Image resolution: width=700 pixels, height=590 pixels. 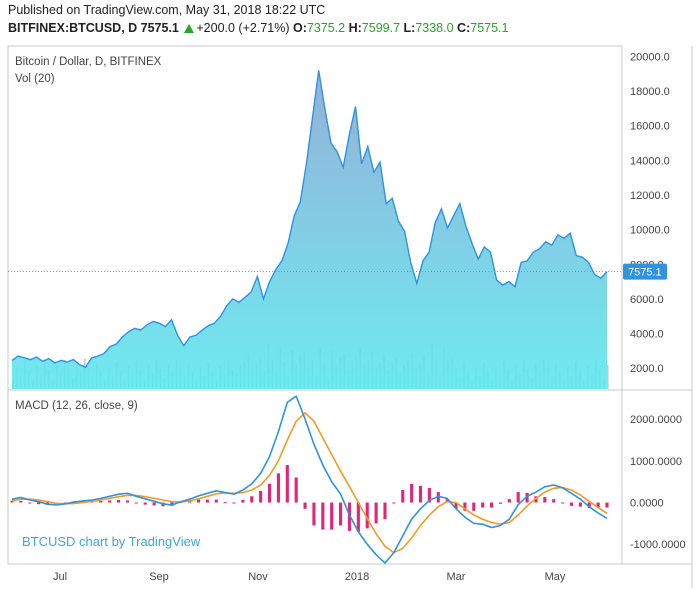 What do you see at coordinates (159, 28) in the screenshot?
I see `last-price: 7575.1` at bounding box center [159, 28].